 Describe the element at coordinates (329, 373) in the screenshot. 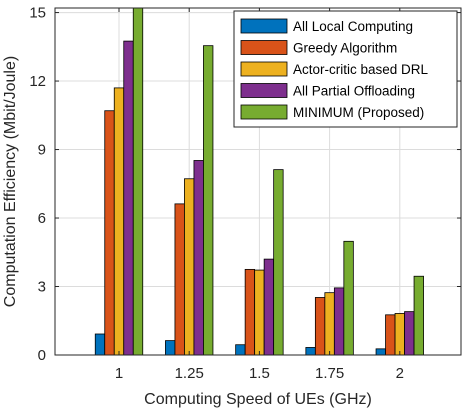

I see `x-tick-label: 1.75` at that location.